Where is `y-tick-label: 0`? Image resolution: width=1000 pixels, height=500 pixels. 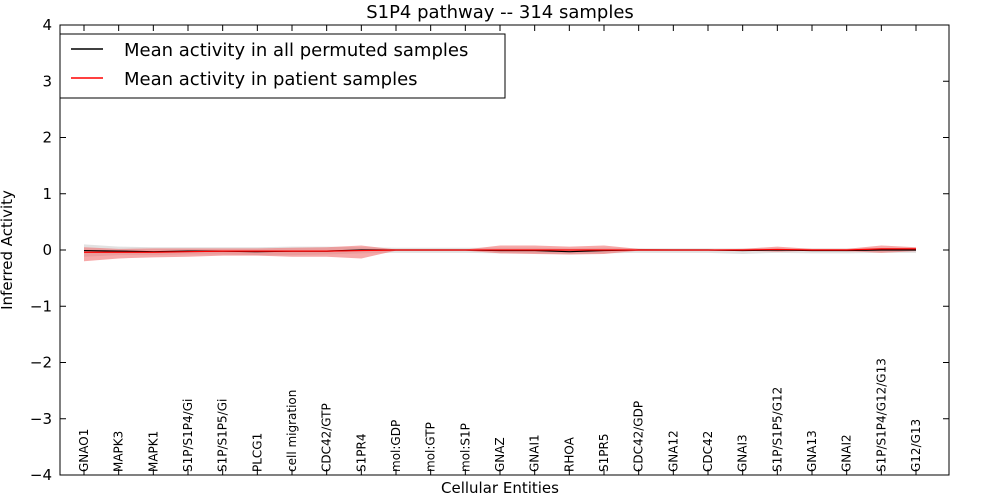
y-tick-label: 0 is located at coordinates (47, 250).